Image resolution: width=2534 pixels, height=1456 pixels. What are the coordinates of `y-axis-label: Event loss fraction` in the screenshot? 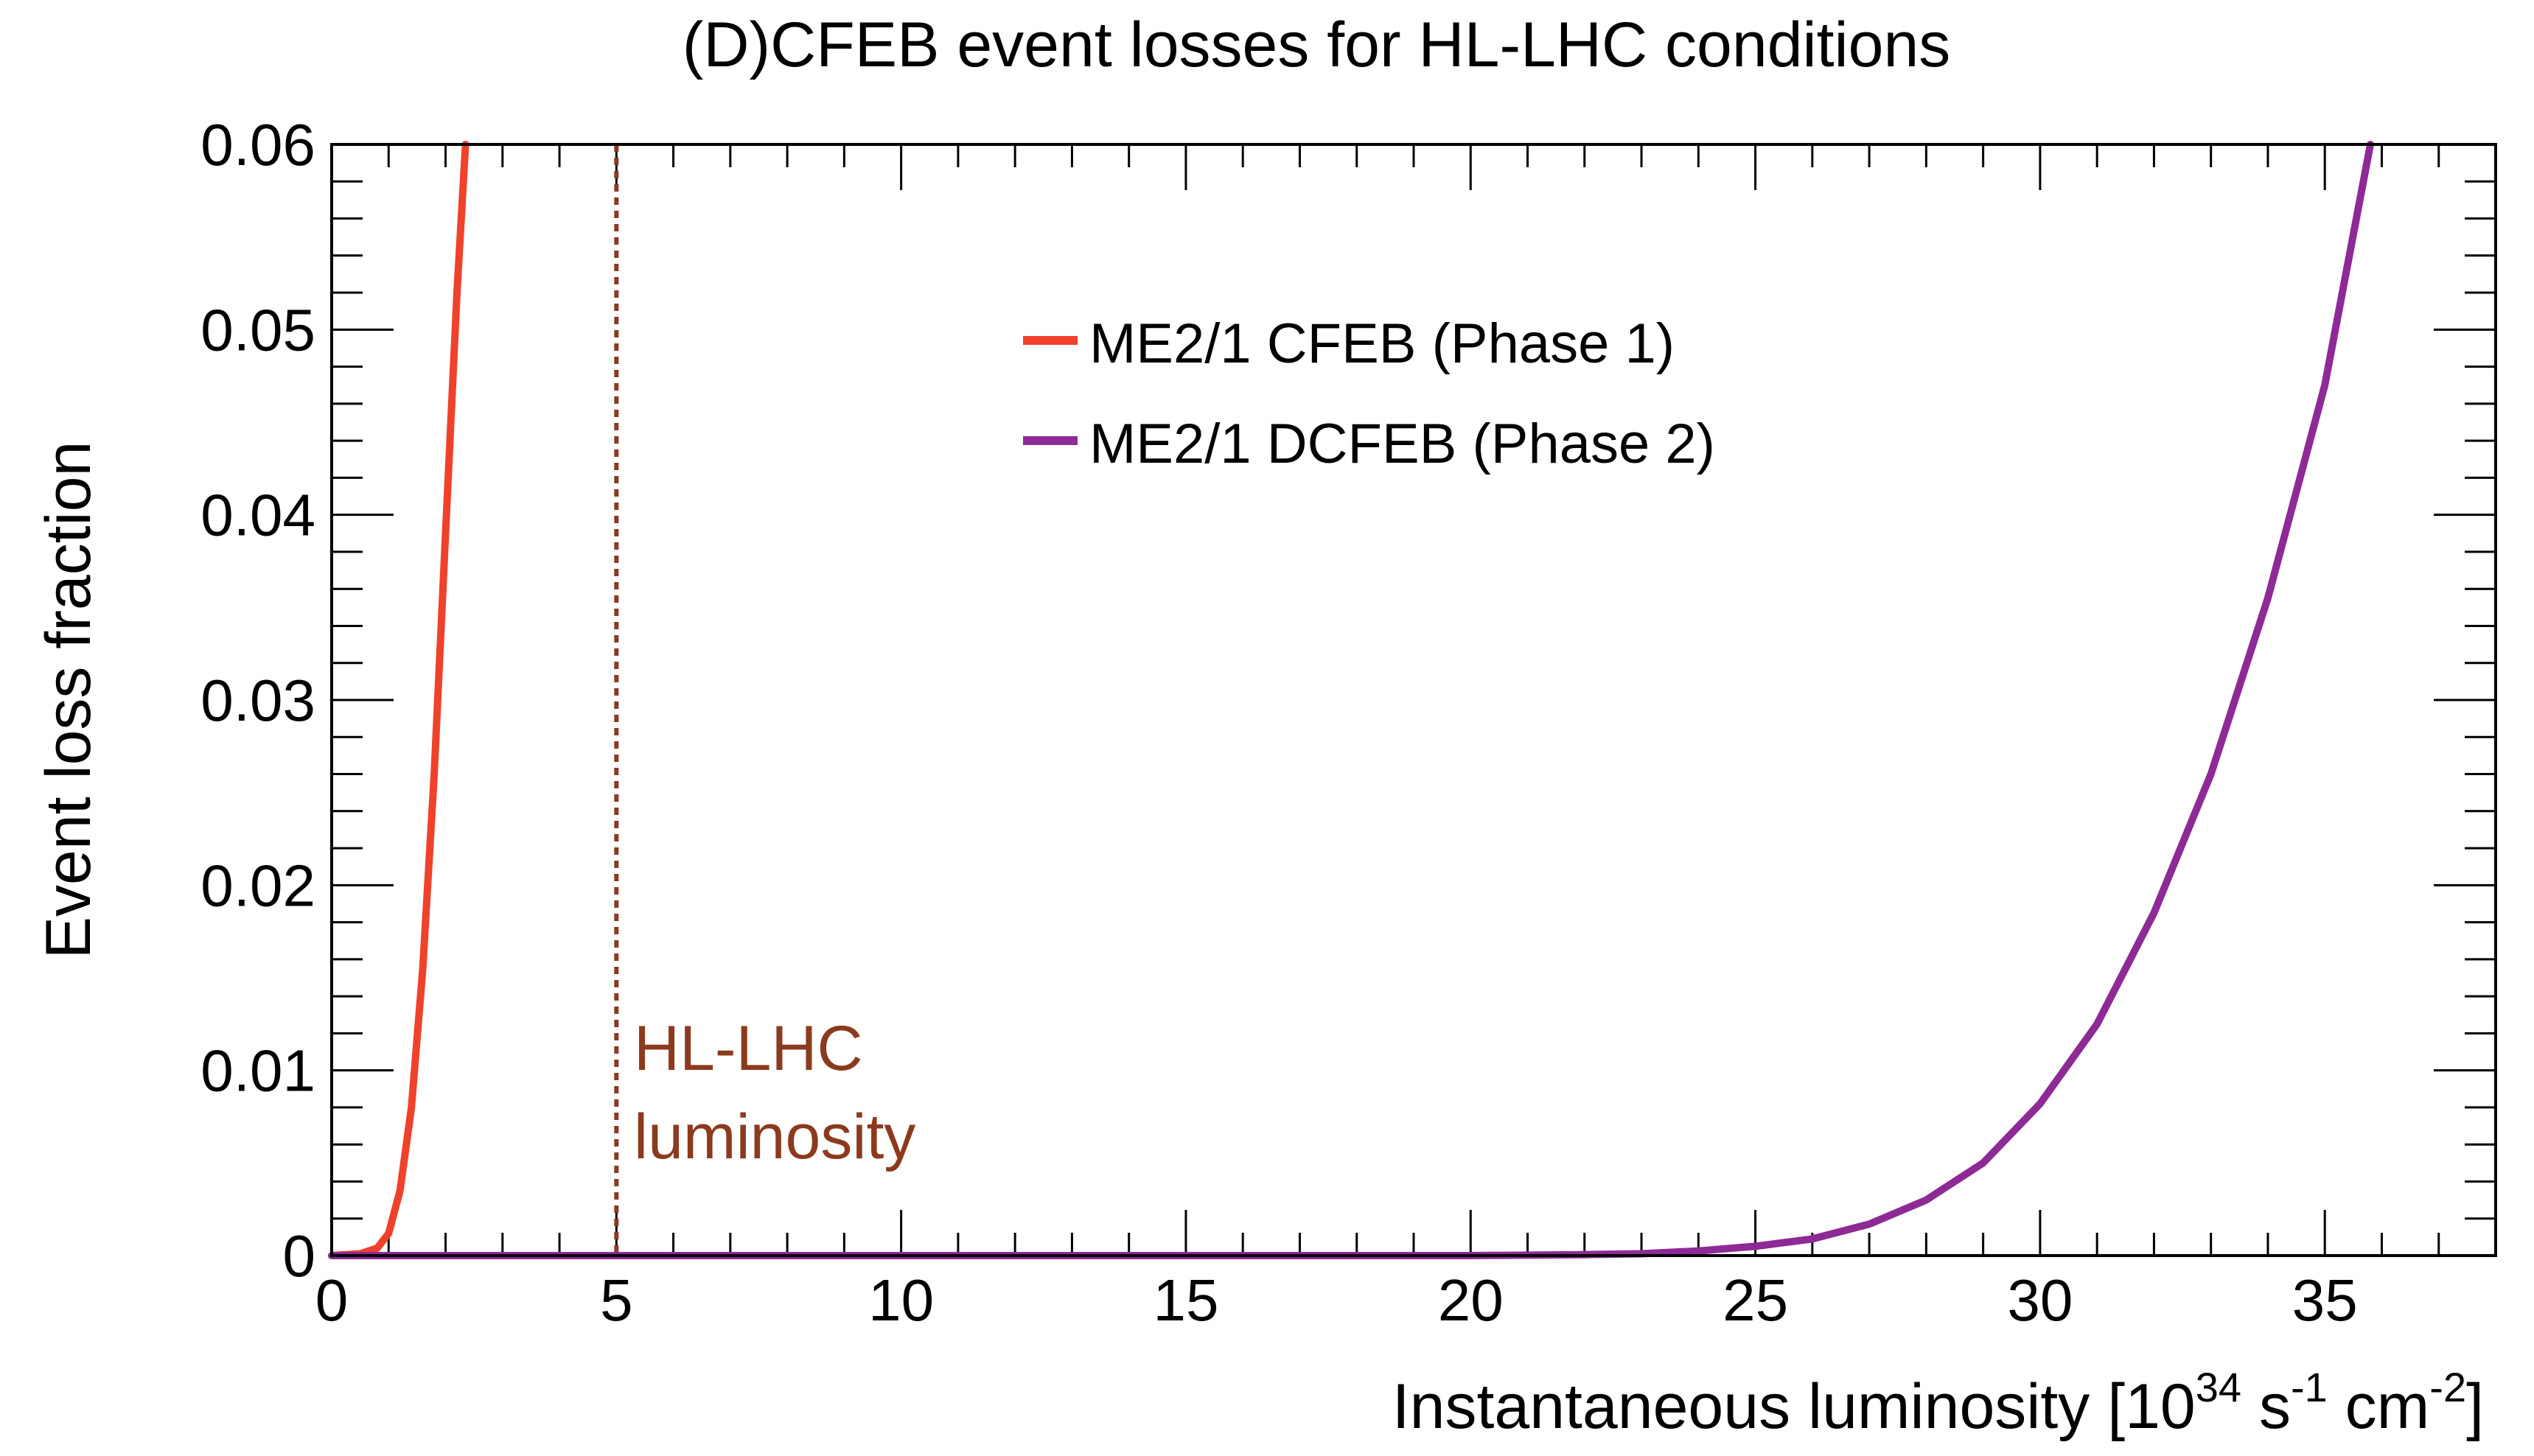 It's located at (68, 700).